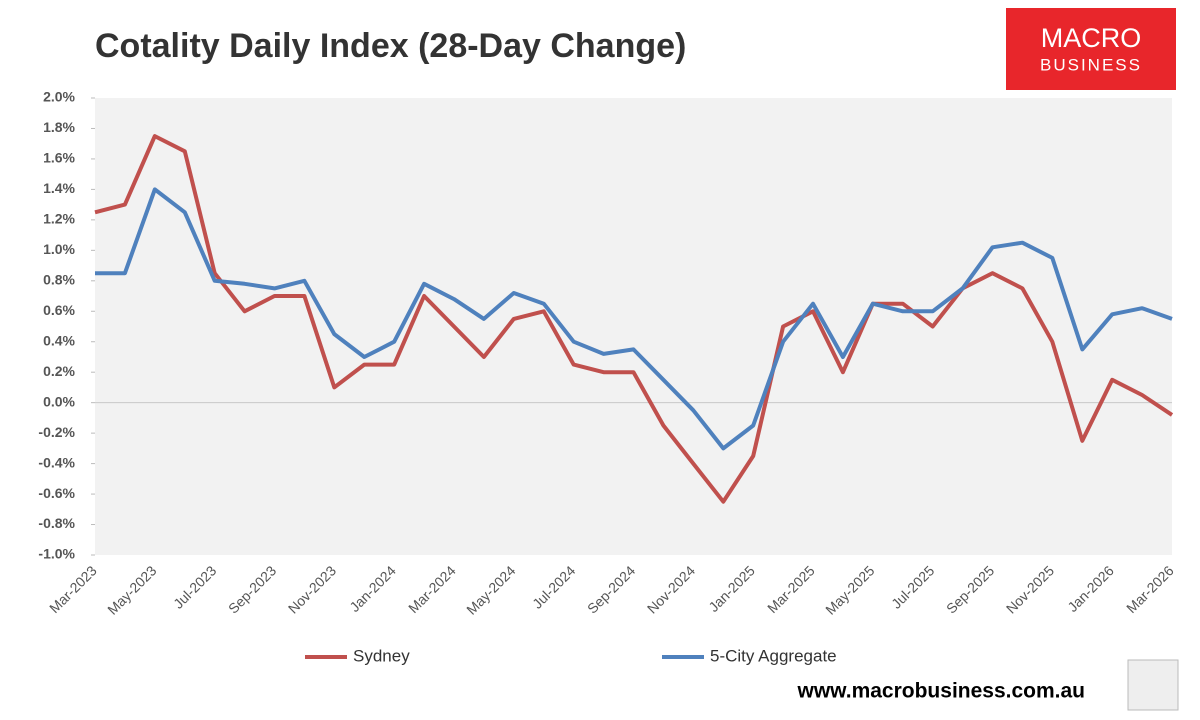 The image size is (1200, 720). What do you see at coordinates (59, 371) in the screenshot?
I see `y-tick-label: 0.2%` at bounding box center [59, 371].